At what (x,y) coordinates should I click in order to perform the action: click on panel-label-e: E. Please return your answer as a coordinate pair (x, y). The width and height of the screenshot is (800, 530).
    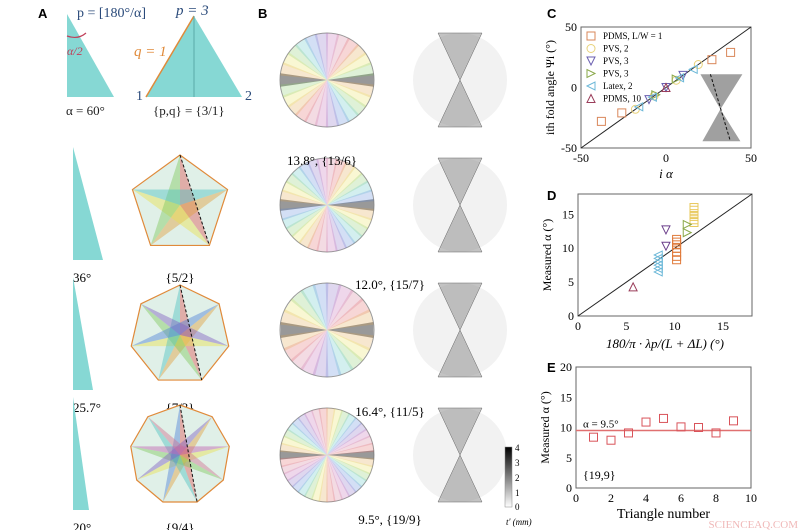
    Looking at the image, I should click on (551, 367).